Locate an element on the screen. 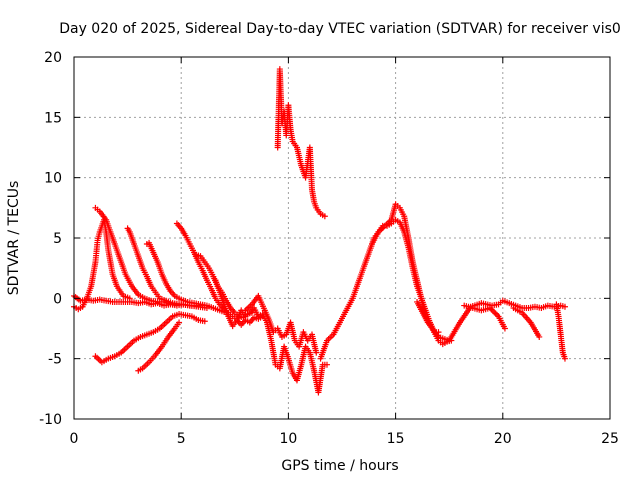 The height and width of the screenshot is (480, 640). y-tick-label: 20 is located at coordinates (53, 58).